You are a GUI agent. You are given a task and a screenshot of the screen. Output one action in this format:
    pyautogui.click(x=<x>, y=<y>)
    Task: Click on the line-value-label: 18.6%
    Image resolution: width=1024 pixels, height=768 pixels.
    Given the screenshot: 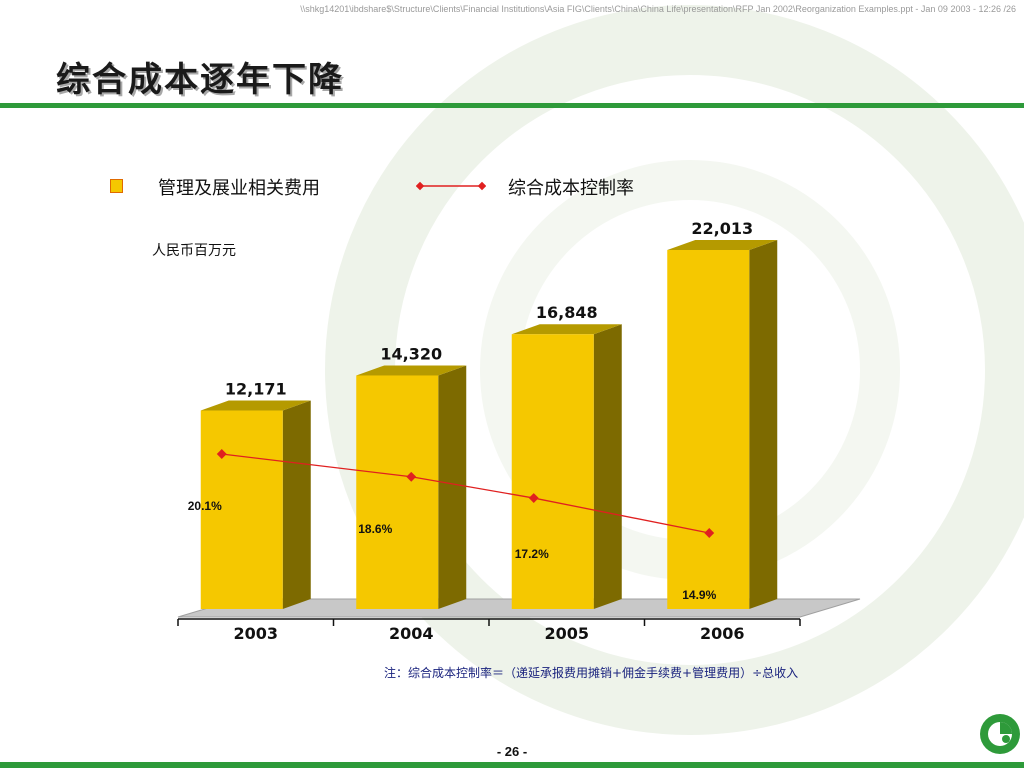 What is the action you would take?
    pyautogui.click(x=375, y=529)
    